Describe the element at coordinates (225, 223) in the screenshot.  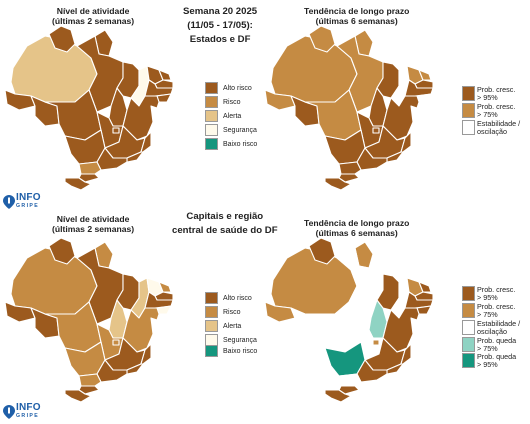
I see `bottom-center-title: Capitais e região central de saúde do DF` at that location.